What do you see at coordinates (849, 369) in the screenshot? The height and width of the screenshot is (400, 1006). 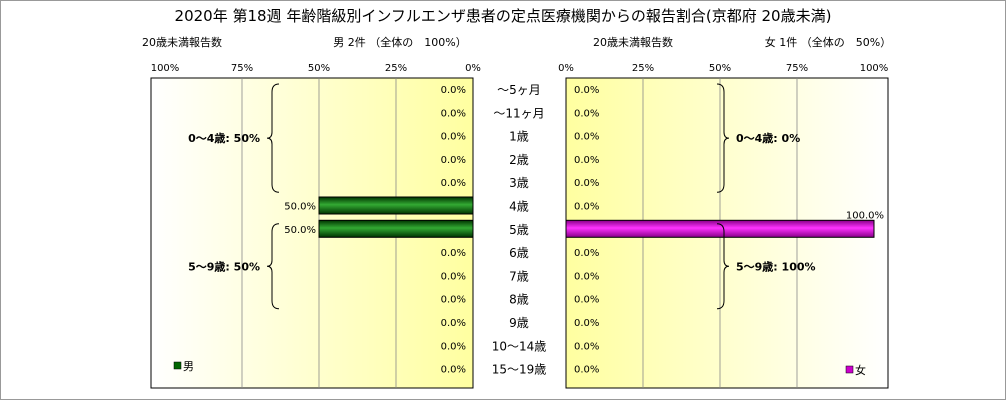 I see `female-legend-swatch` at bounding box center [849, 369].